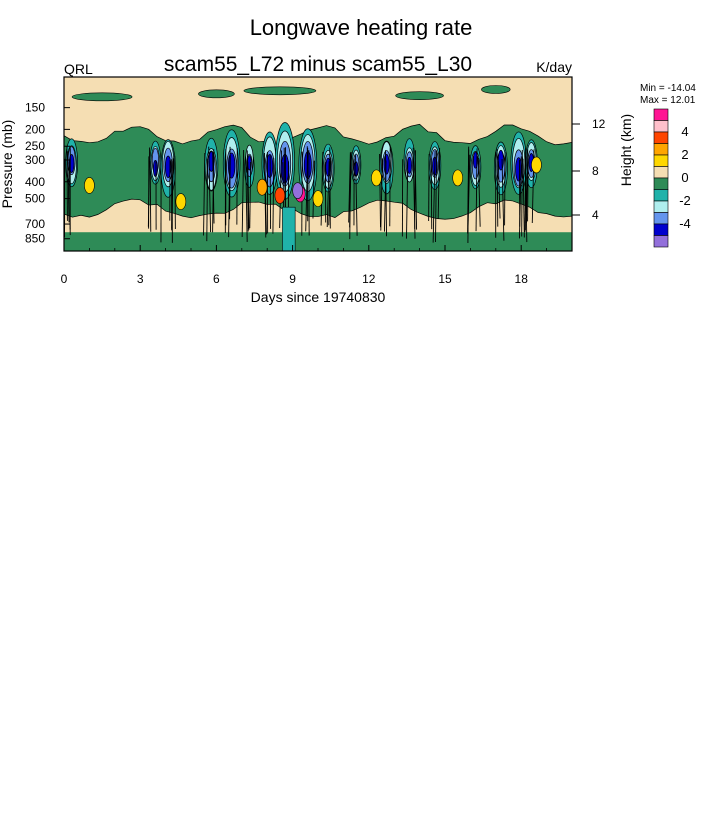 Image resolution: width=722 pixels, height=830 pixels. I want to click on x-tick-label: 12, so click(369, 279).